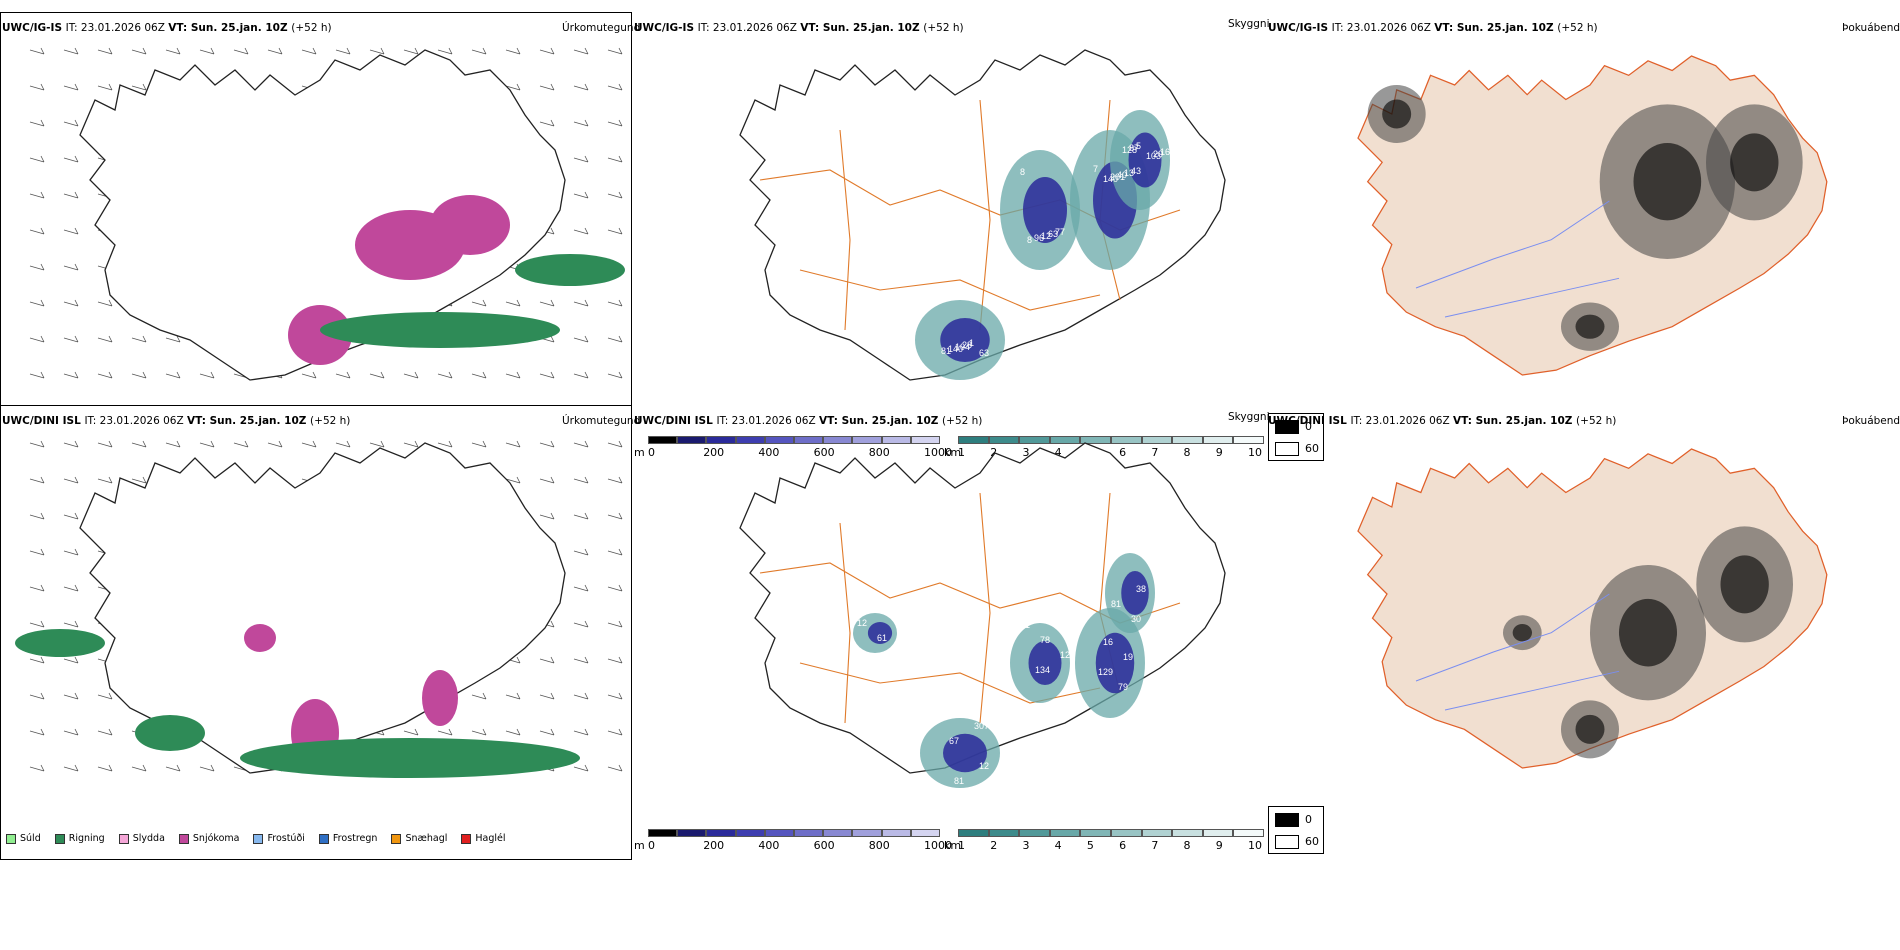  What do you see at coordinates (319, 609) in the screenshot?
I see `precip-type-map` at bounding box center [319, 609].